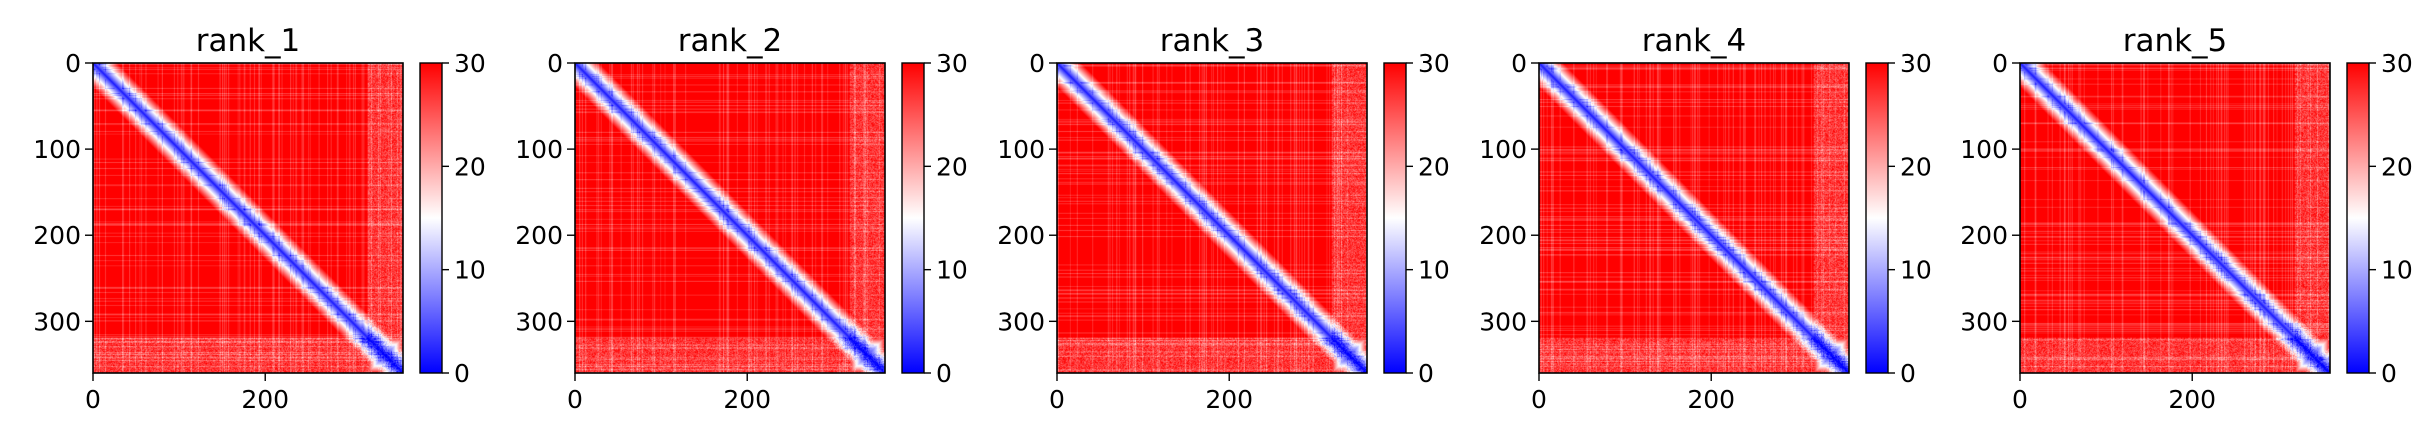 The height and width of the screenshot is (438, 2435). I want to click on subplot-title: rank_3, so click(1212, 41).